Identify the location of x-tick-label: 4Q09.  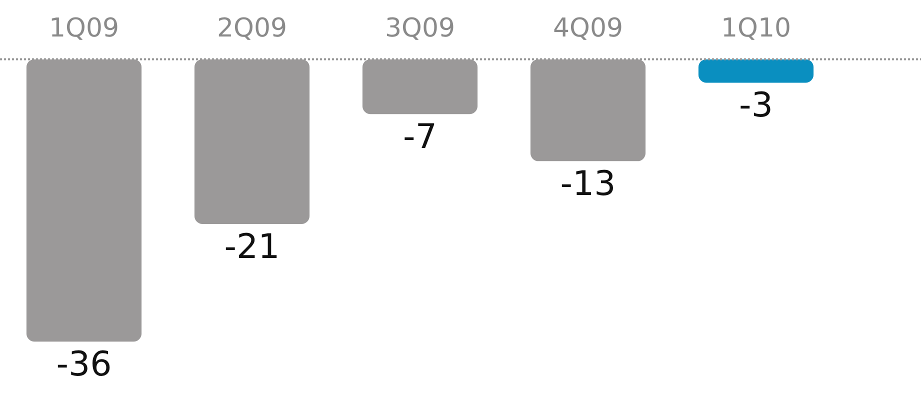
(588, 28).